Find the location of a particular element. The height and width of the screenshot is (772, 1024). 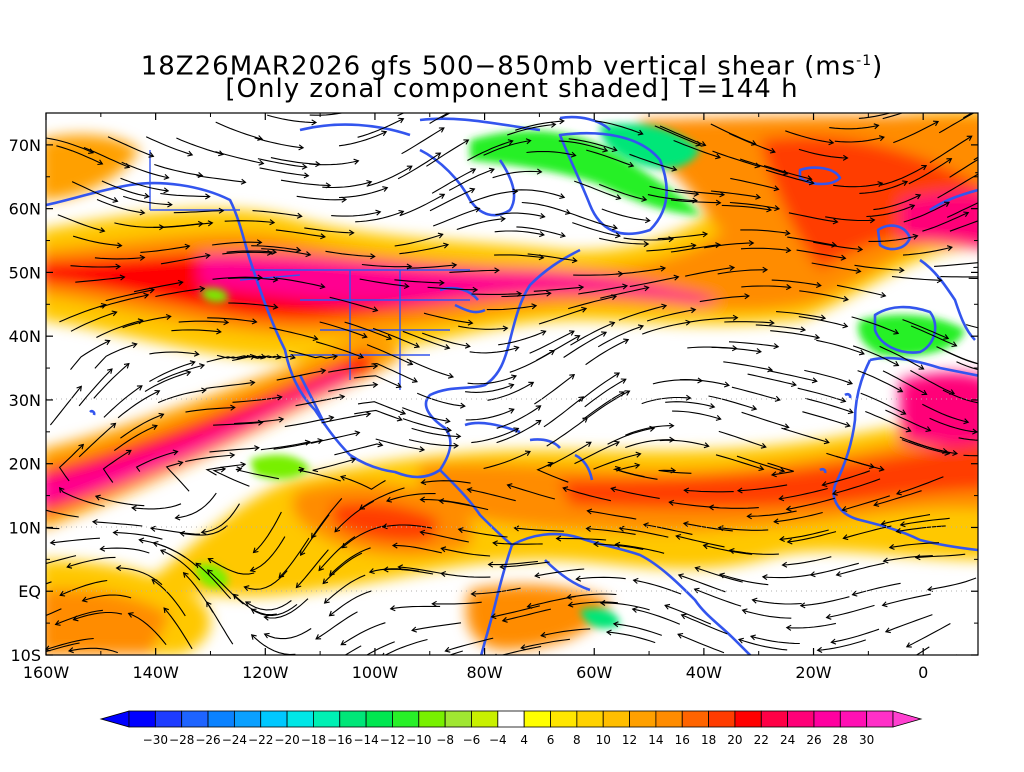

lon-label: 0 is located at coordinates (923, 672).